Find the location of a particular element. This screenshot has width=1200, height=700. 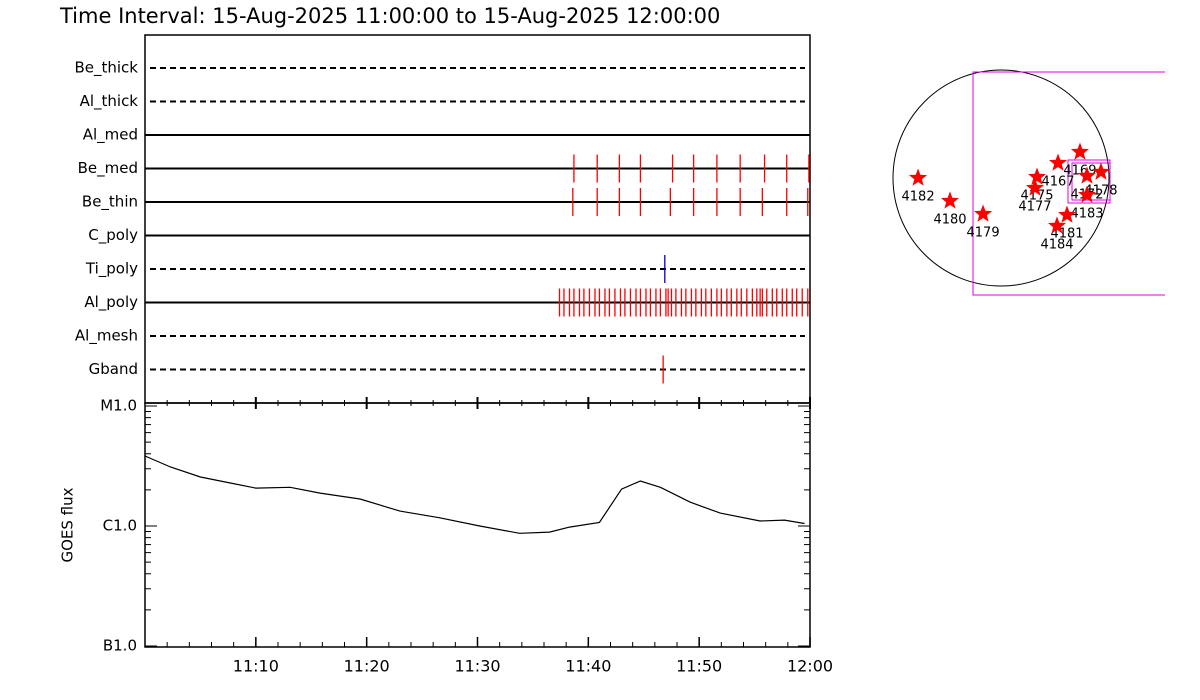

goes-curve is located at coordinates (474, 494).